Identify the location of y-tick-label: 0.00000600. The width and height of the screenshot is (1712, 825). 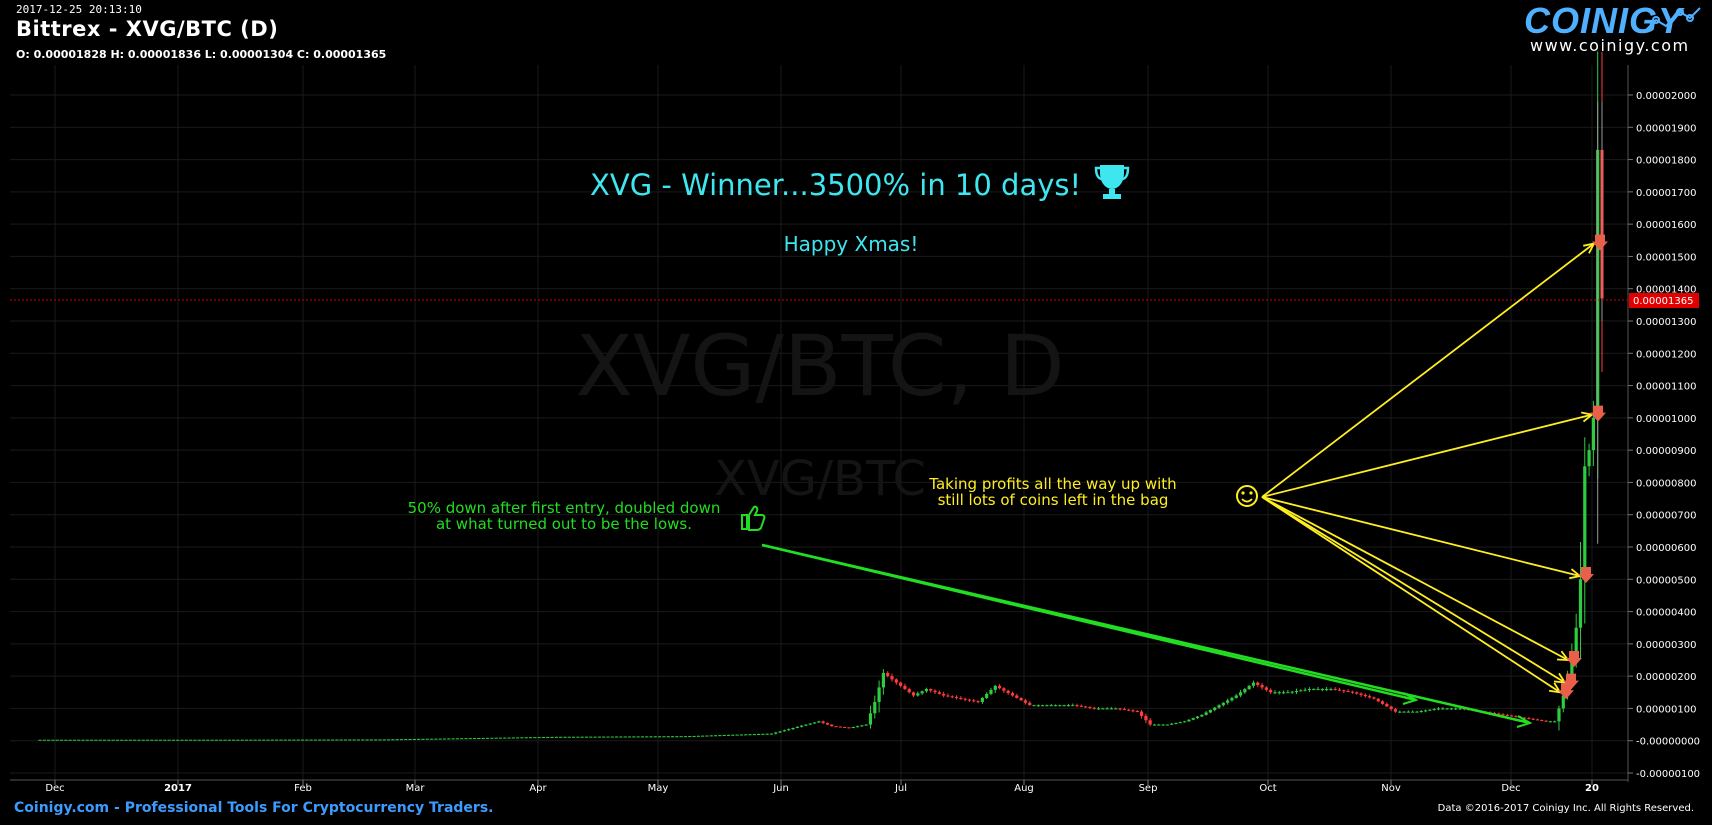
(1666, 548).